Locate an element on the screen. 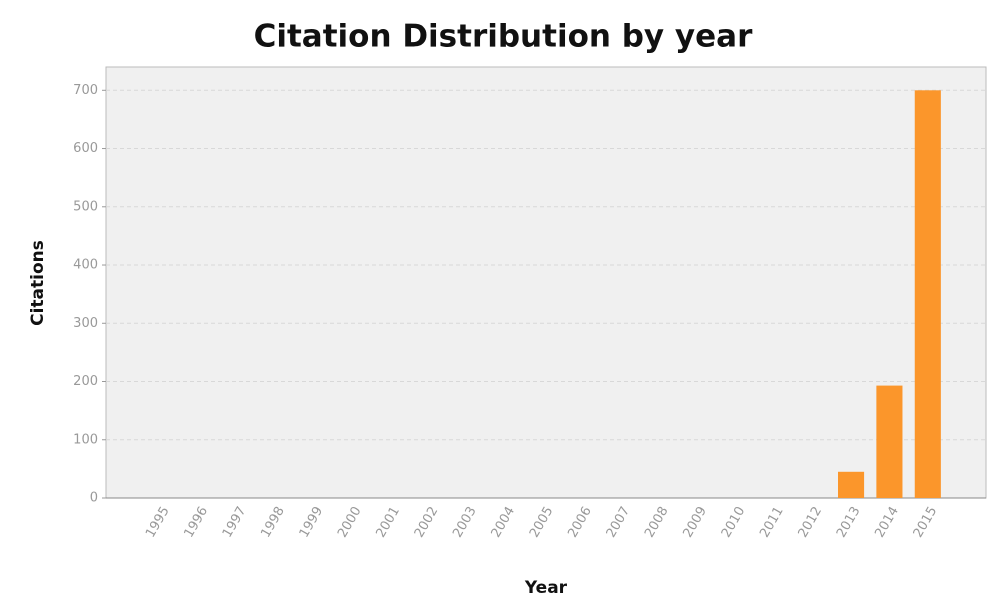 This screenshot has width=1008, height=612. y-tick-label: 0 is located at coordinates (94, 498).